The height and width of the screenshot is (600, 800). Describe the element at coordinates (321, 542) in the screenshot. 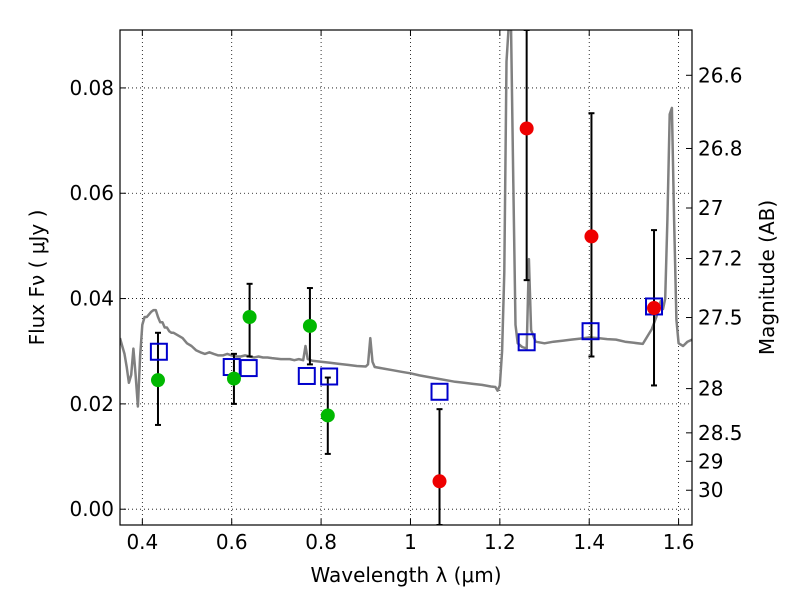

I see `x-tick-label: 0.8` at that location.